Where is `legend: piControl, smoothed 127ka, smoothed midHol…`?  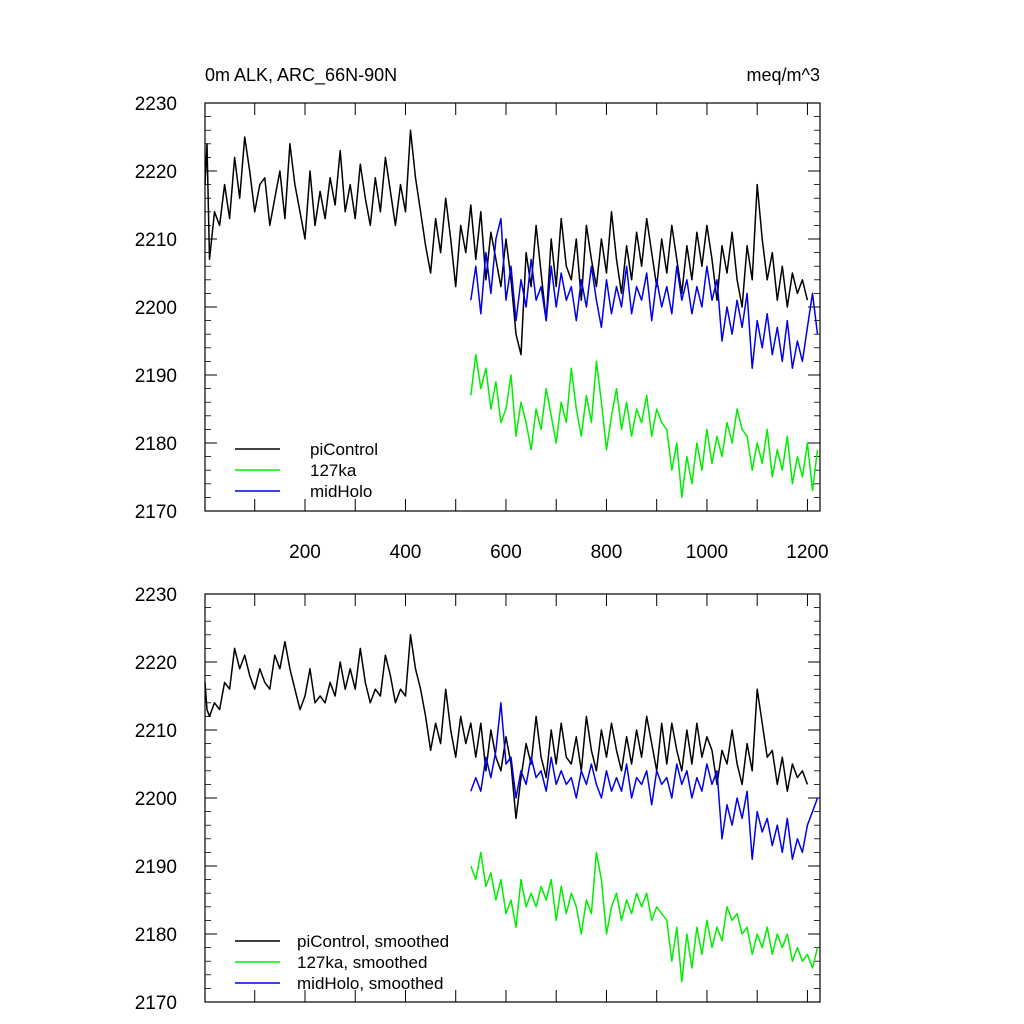 legend: piControl, smoothed 127ka, smoothed midHol… is located at coordinates (342, 962).